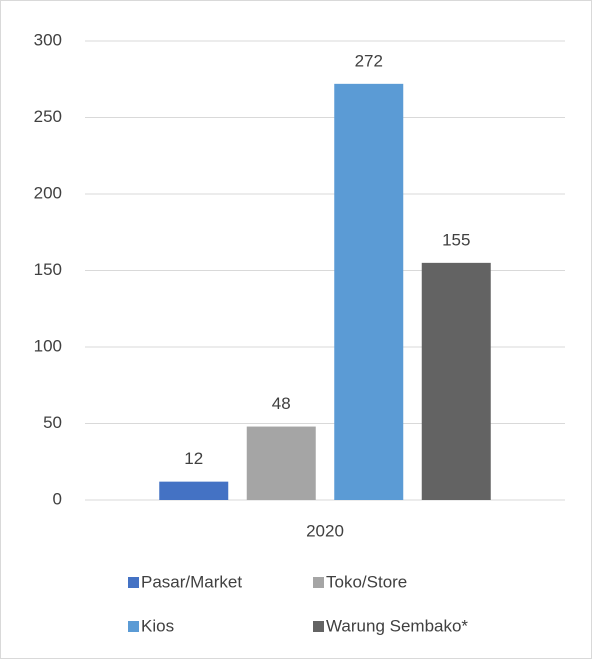 This screenshot has width=592, height=659. I want to click on x-tick-label: 2020, so click(325, 530).